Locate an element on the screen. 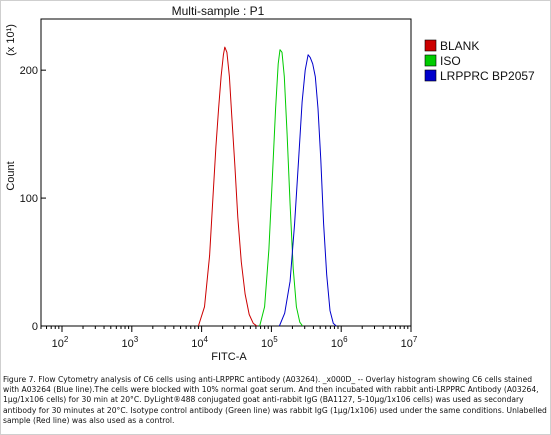 The width and height of the screenshot is (551, 435). y-tick-label: 200 is located at coordinates (29, 71).